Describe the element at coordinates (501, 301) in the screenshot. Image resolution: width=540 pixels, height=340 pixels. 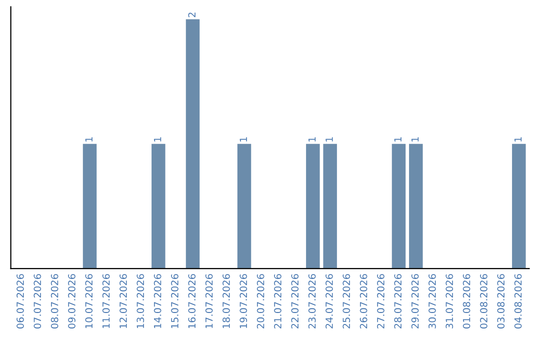
I see `x-tick-label: 03.08.2026` at that location.